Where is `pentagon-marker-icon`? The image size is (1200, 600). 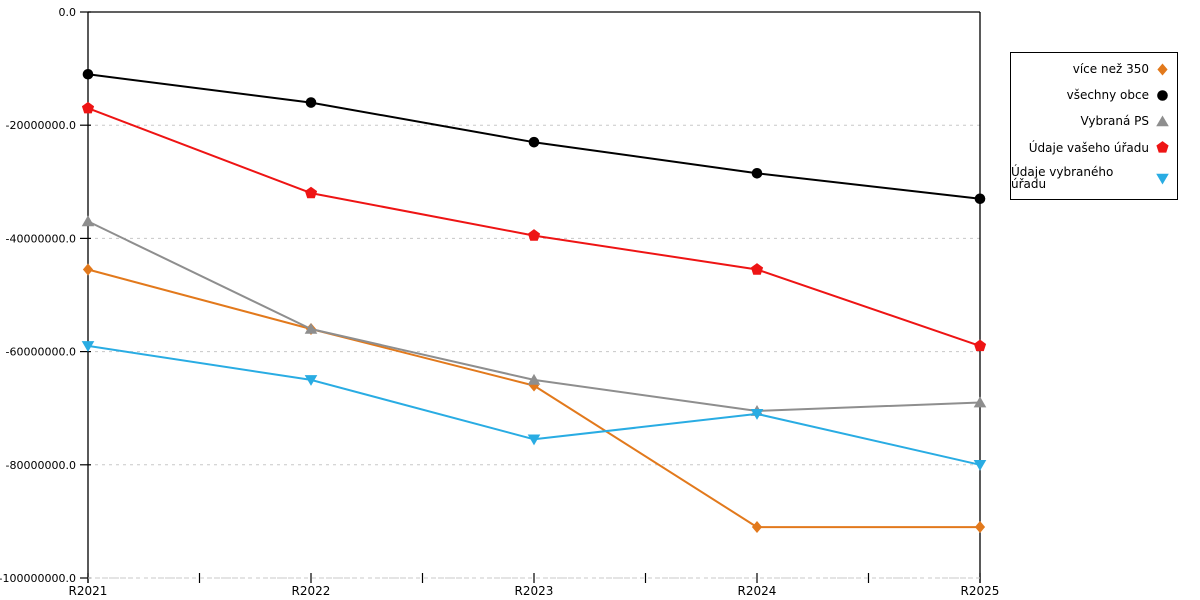
pentagon-marker-icon is located at coordinates (1162, 147).